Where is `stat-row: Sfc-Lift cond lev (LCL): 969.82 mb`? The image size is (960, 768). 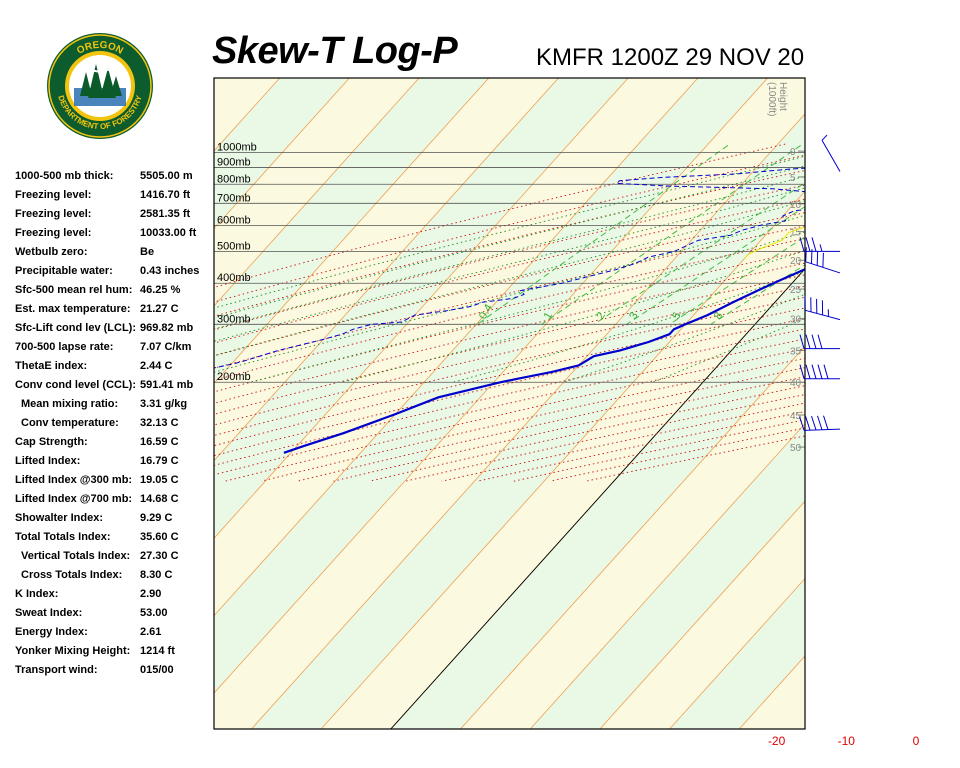 stat-row: Sfc-Lift cond lev (LCL): 969.82 mb is located at coordinates (115, 328).